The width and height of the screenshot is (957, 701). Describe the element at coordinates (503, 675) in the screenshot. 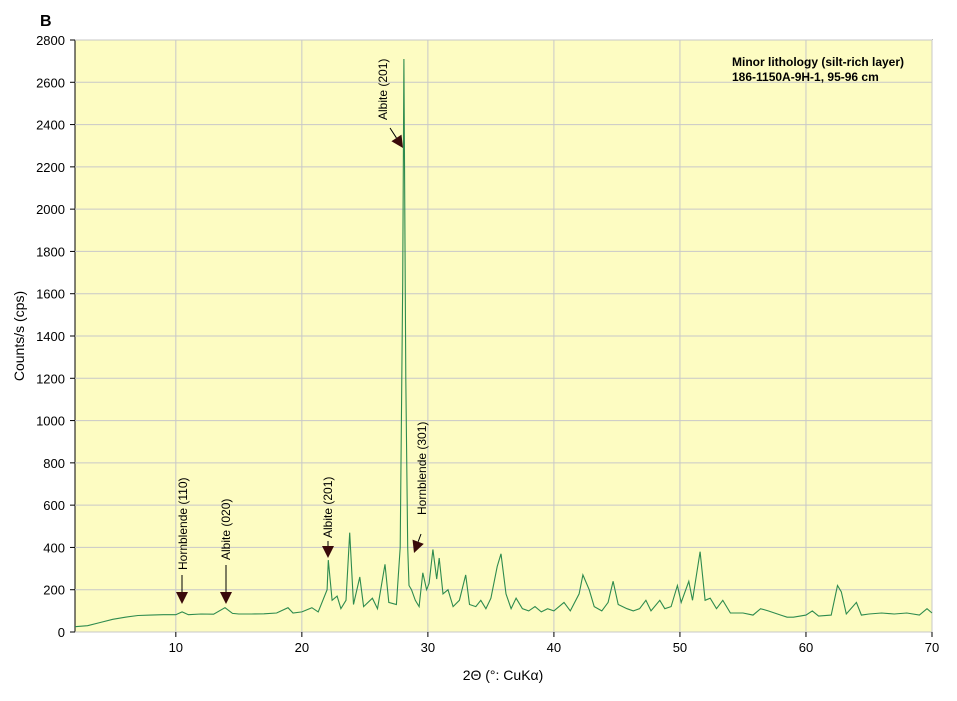

I see `x-axis-label: 2Θ (°: CuKα)` at that location.